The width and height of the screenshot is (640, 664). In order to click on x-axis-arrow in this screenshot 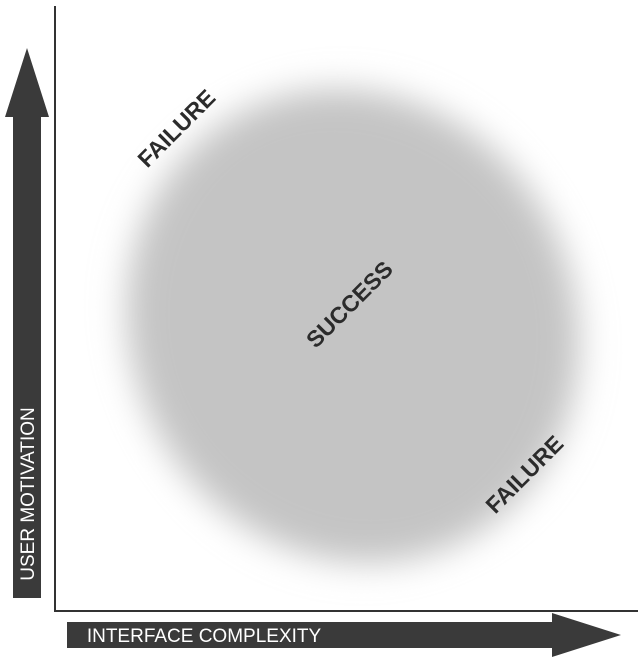, I will do `click(344, 635)`.